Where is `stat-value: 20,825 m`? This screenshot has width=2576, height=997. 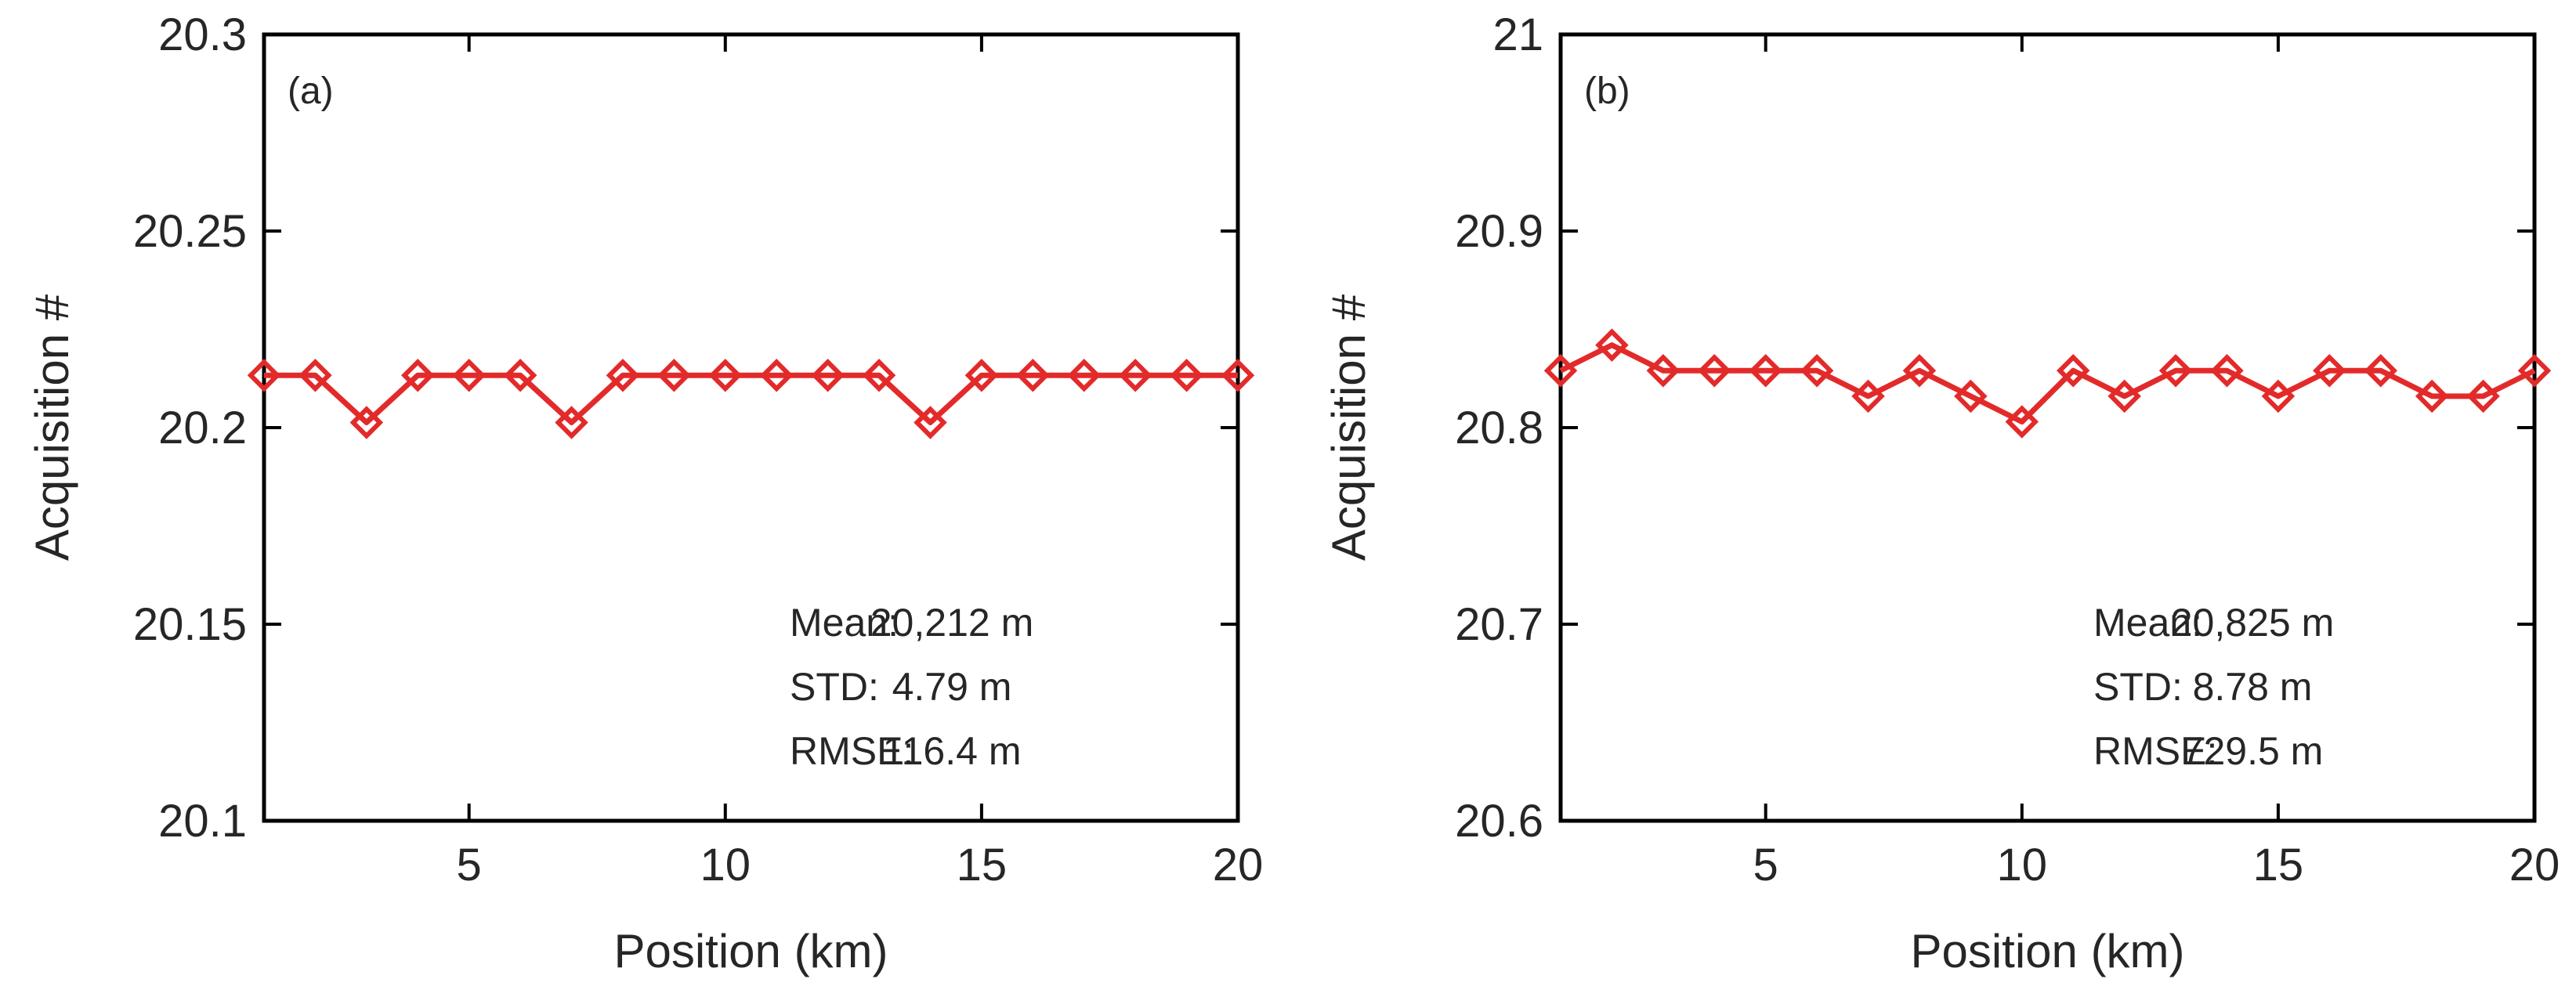
stat-value: 20,825 m is located at coordinates (2252, 623).